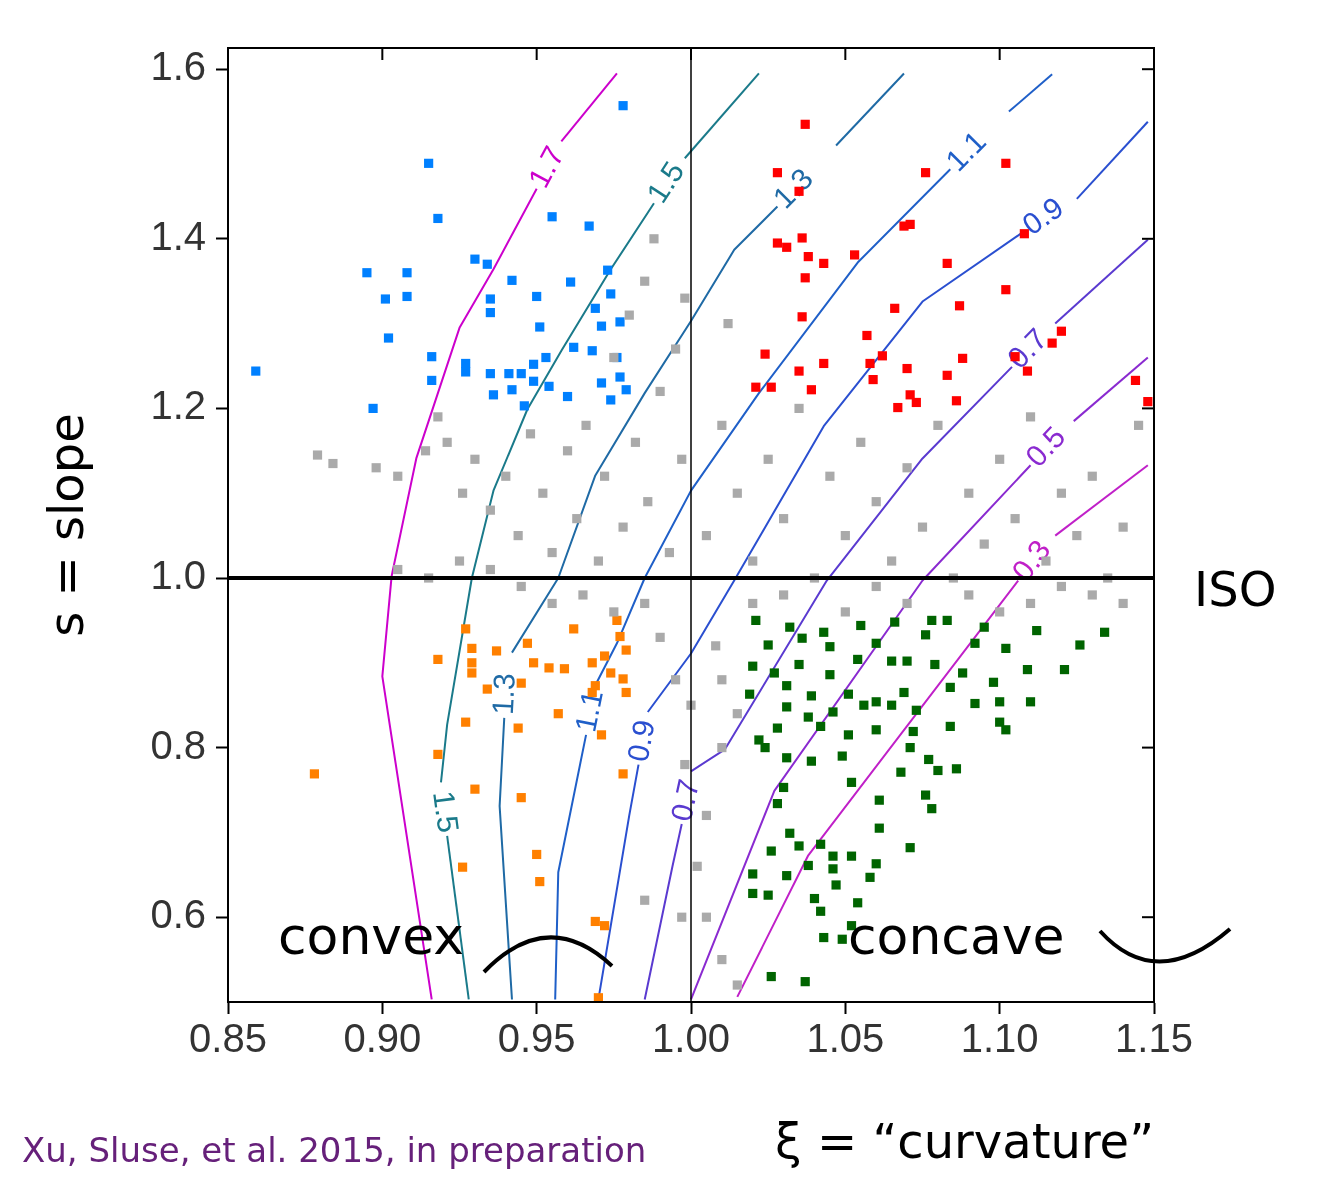 This screenshot has height=1186, width=1322. I want to click on y-tick-label: 1.2, so click(178, 405).